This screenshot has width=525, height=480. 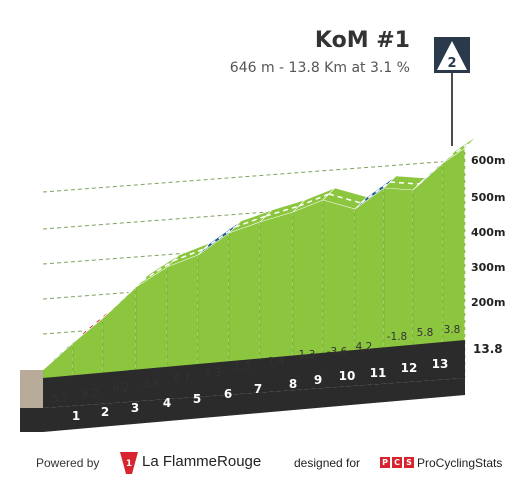 I want to click on km-tick-label: 3, so click(x=135, y=408).